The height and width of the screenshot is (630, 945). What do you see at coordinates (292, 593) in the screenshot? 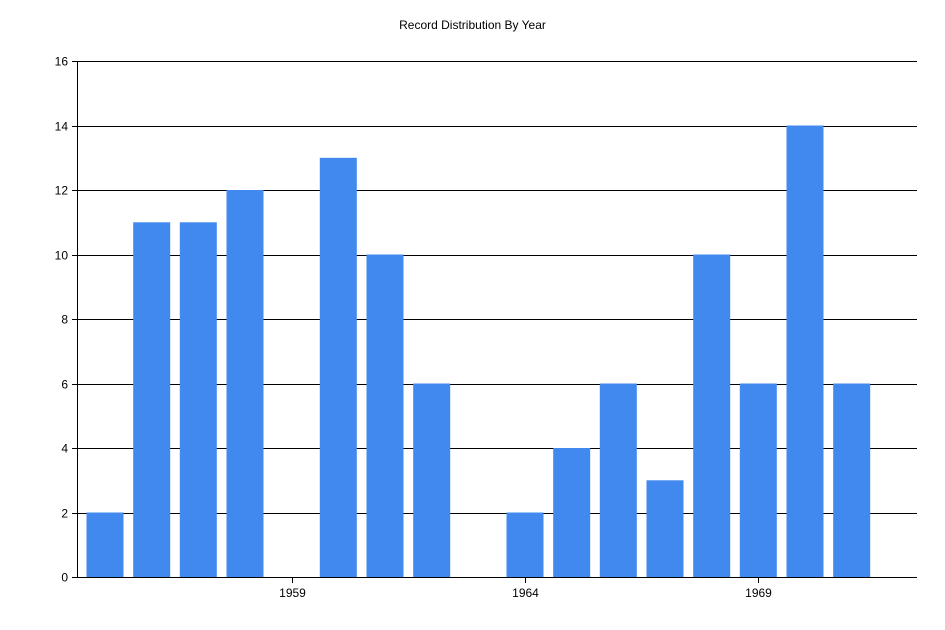
I see `x-tick-label: 1959` at bounding box center [292, 593].